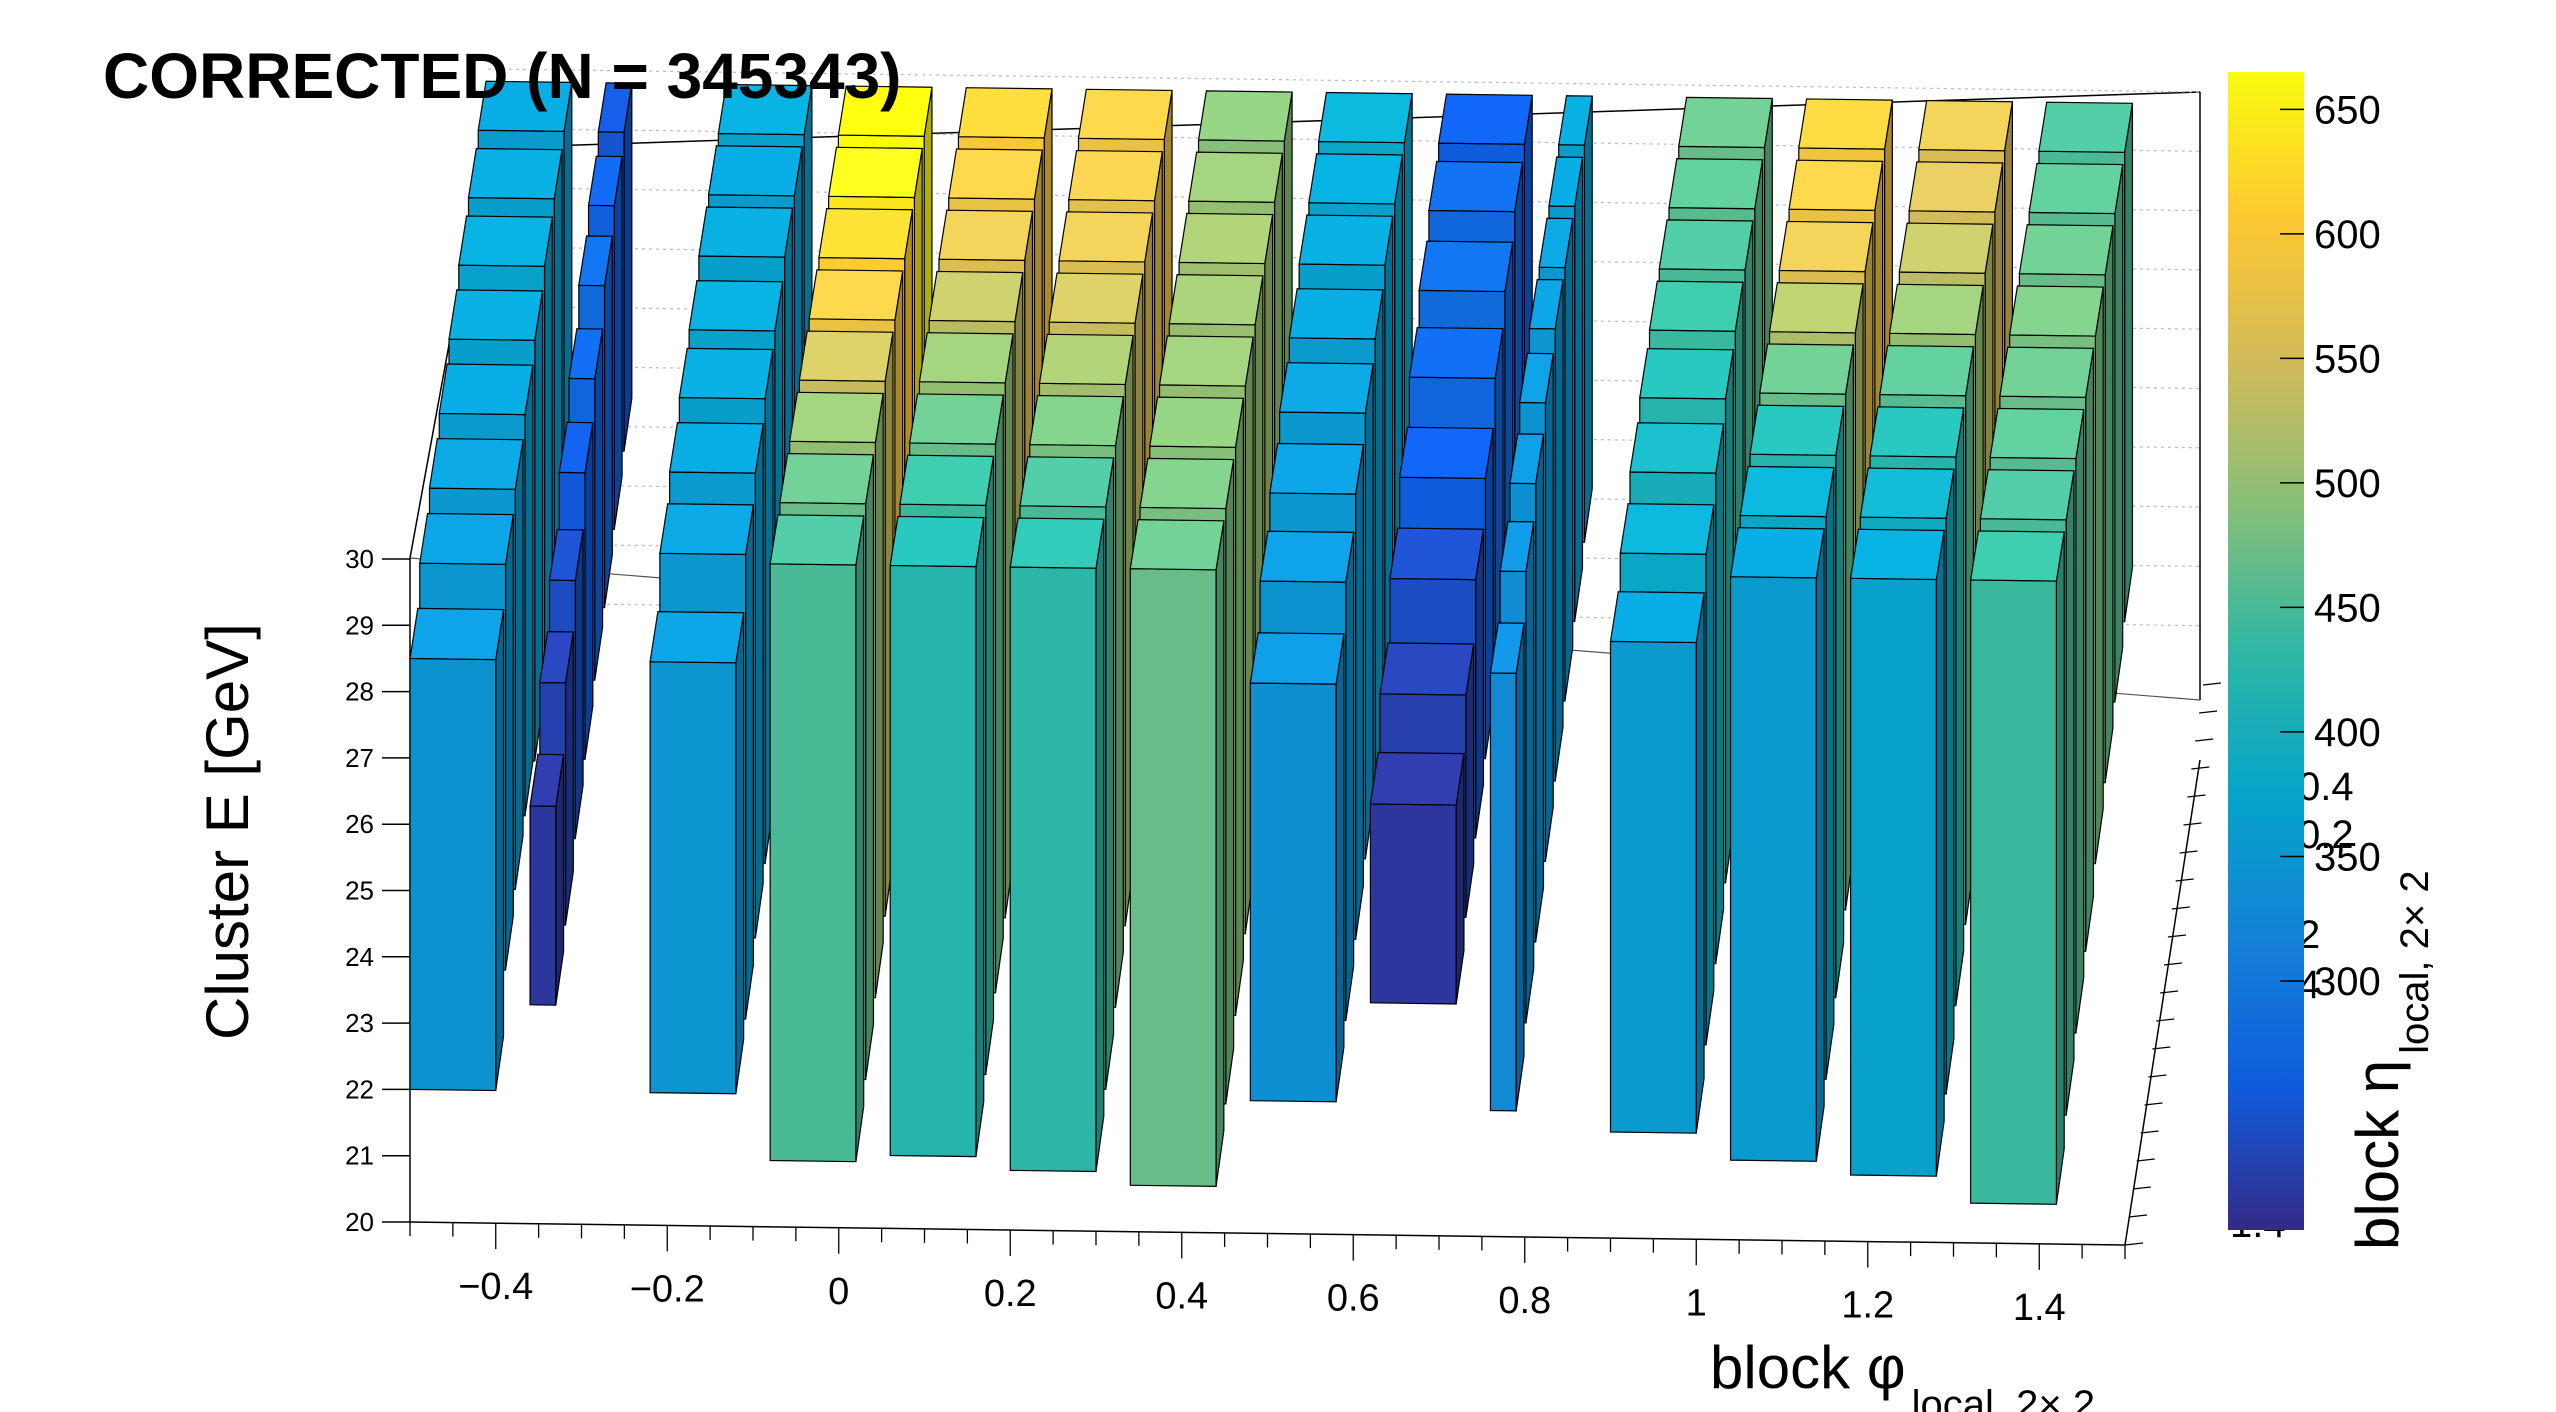 The width and height of the screenshot is (2556, 1412). Describe the element at coordinates (359, 625) in the screenshot. I see `z-tick-label: 29` at that location.